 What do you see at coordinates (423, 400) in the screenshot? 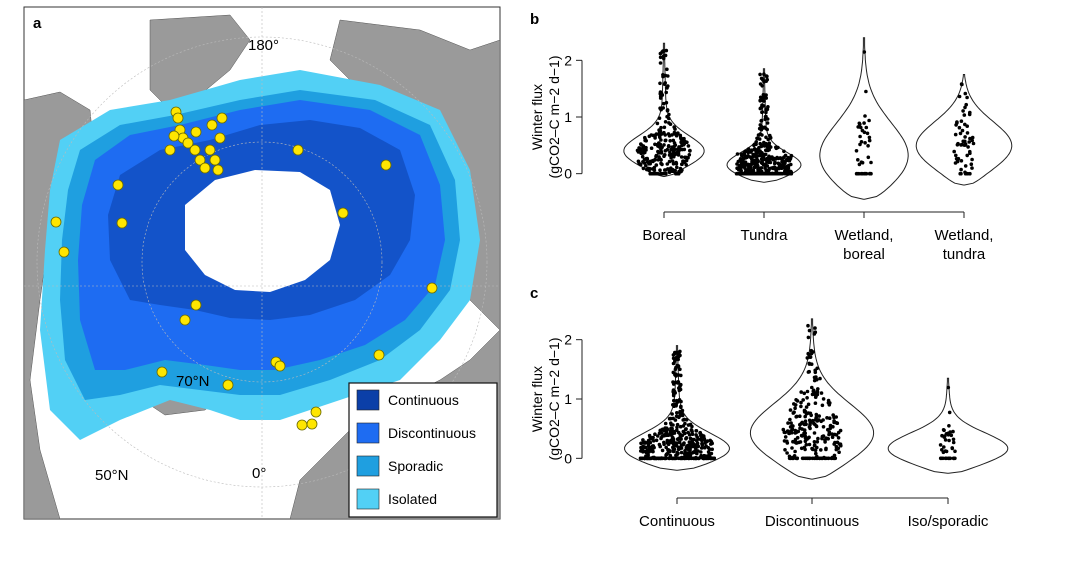
I see `legend-label-continuous: Continuous` at bounding box center [423, 400].